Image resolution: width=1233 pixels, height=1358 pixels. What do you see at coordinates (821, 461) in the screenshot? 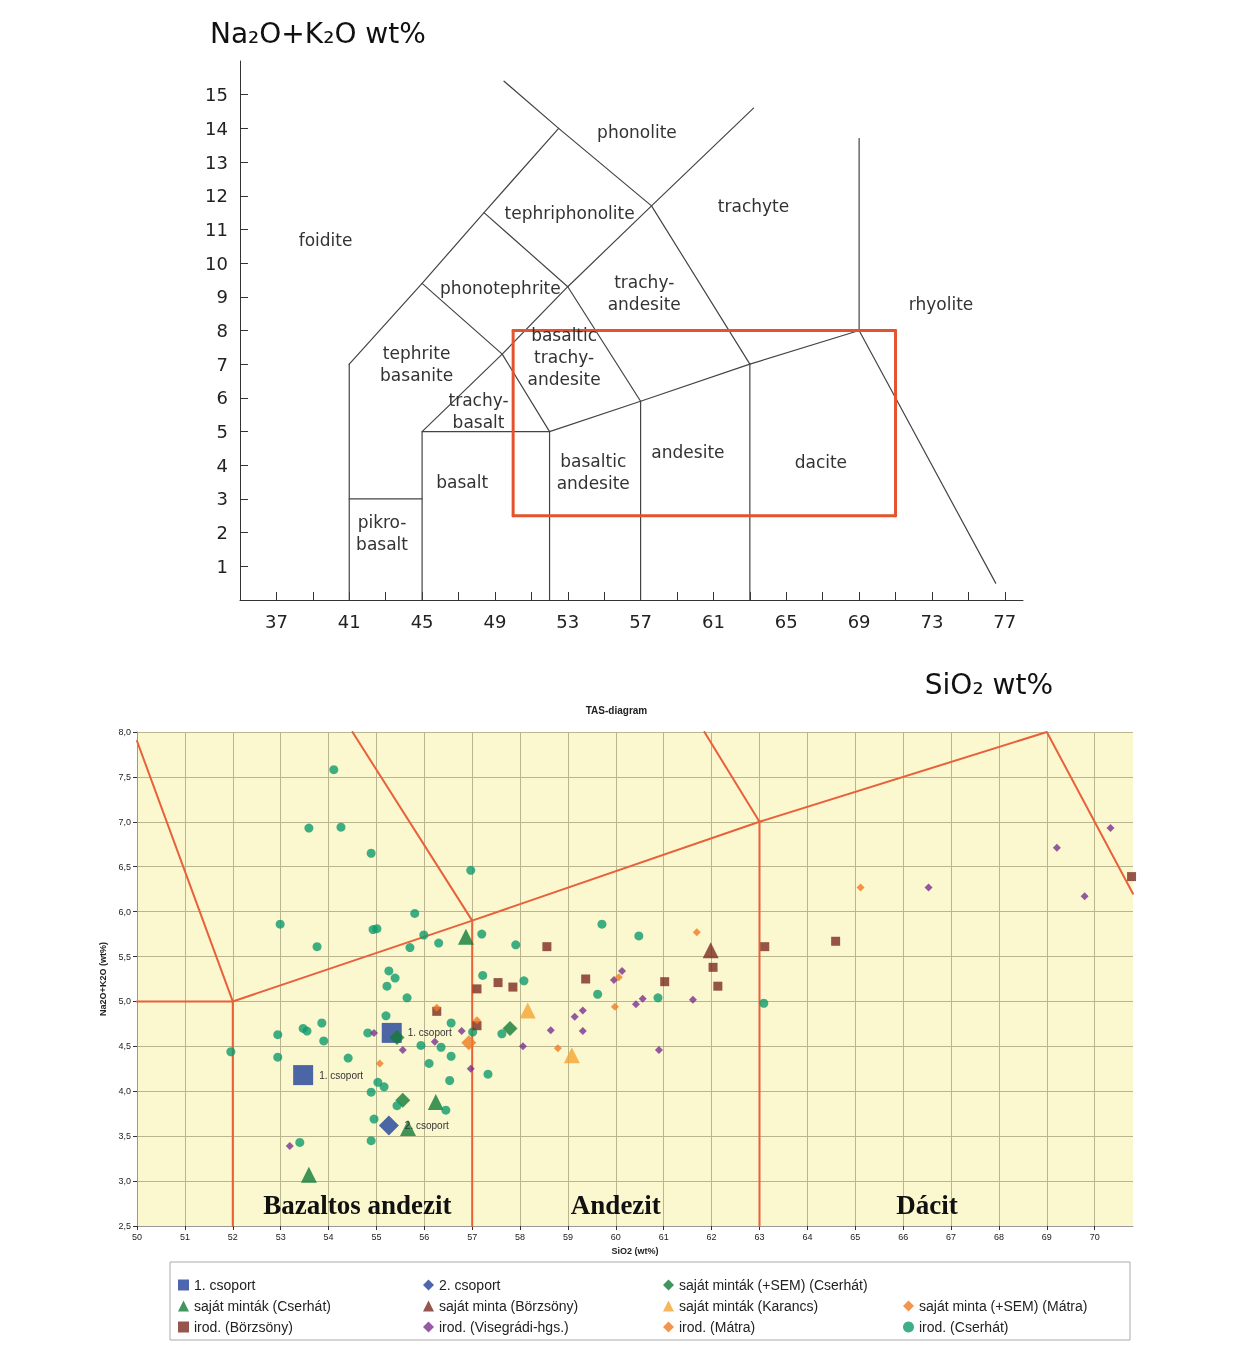
I see `annotation: dacite` at bounding box center [821, 461].